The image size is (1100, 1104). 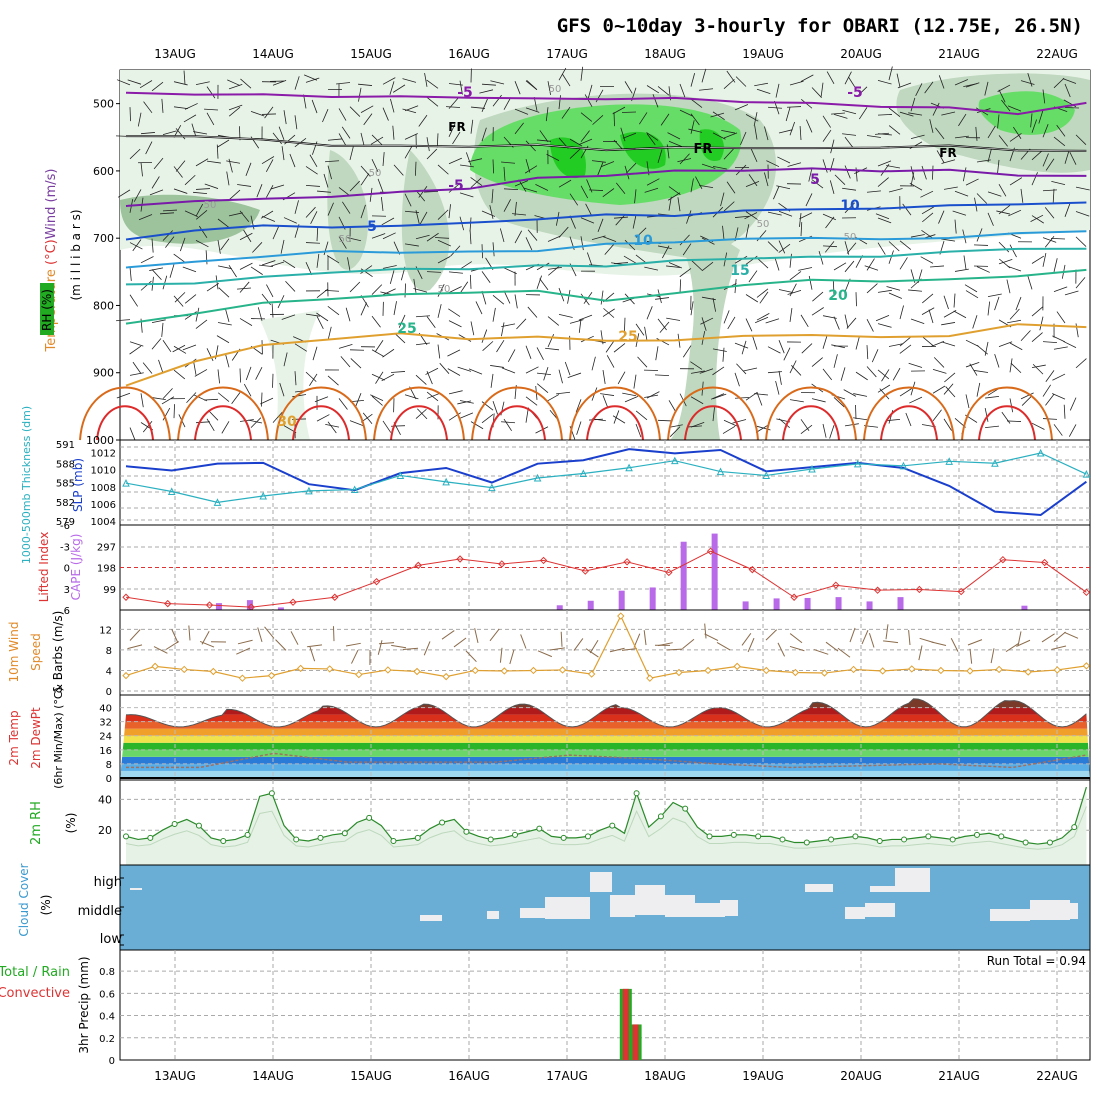 I want to click on top-date-label: 19AUG, so click(x=763, y=54).